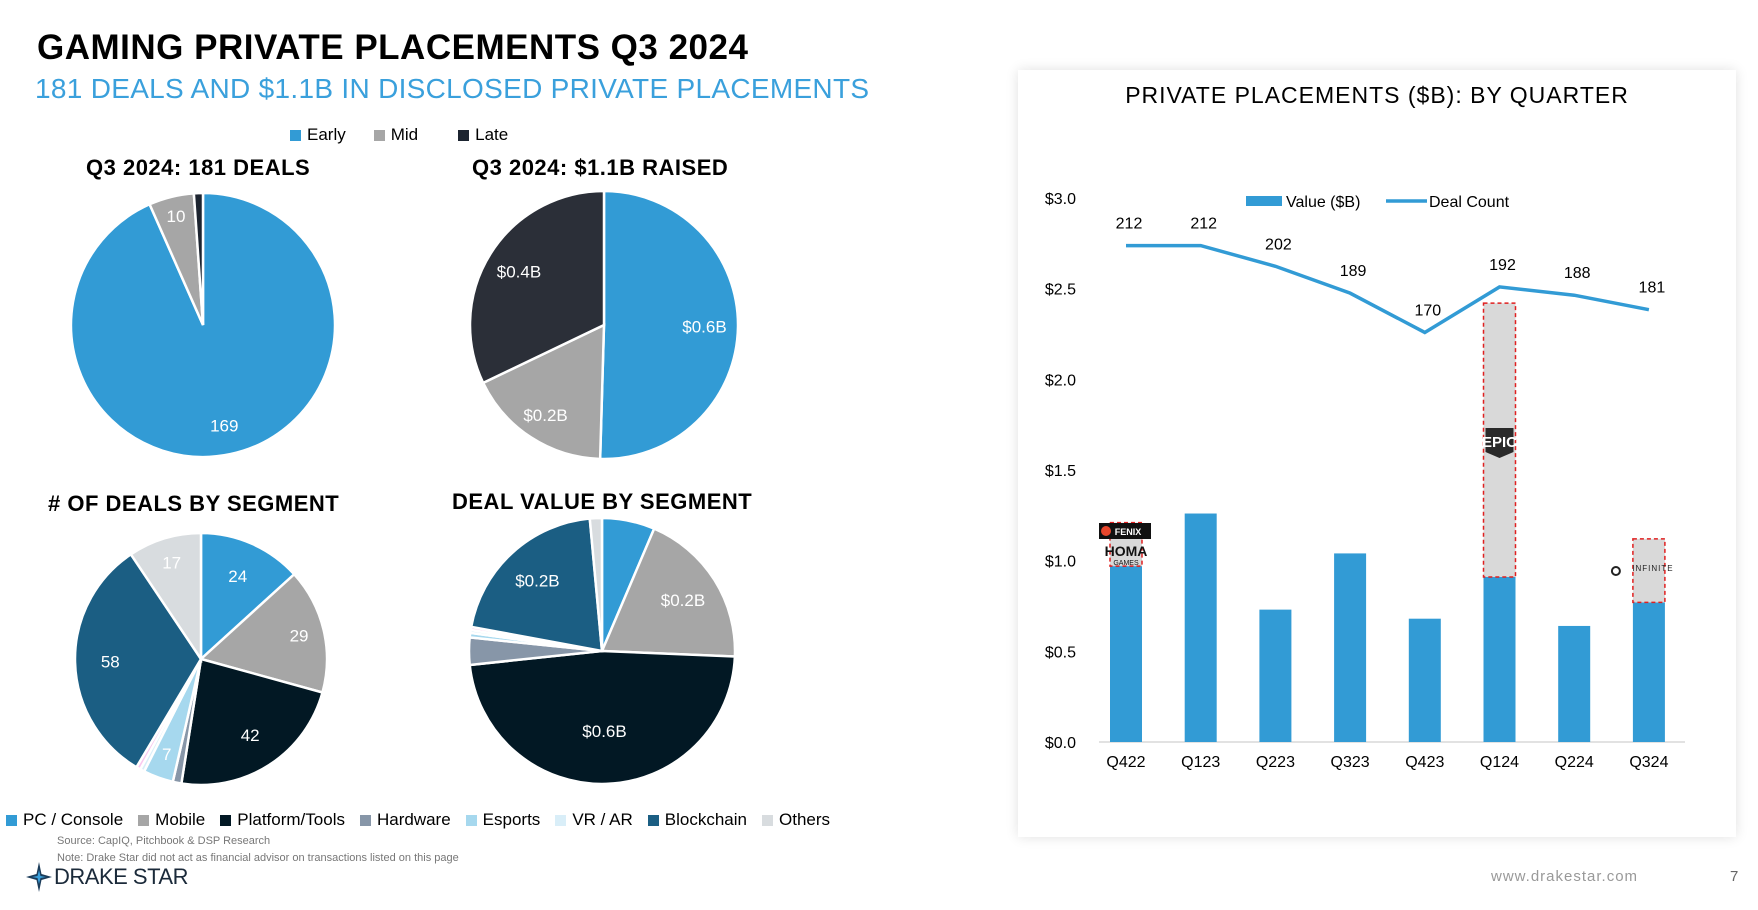 The height and width of the screenshot is (910, 1758). Describe the element at coordinates (248, 596) in the screenshot. I see `pie-slice-pc-console` at that location.